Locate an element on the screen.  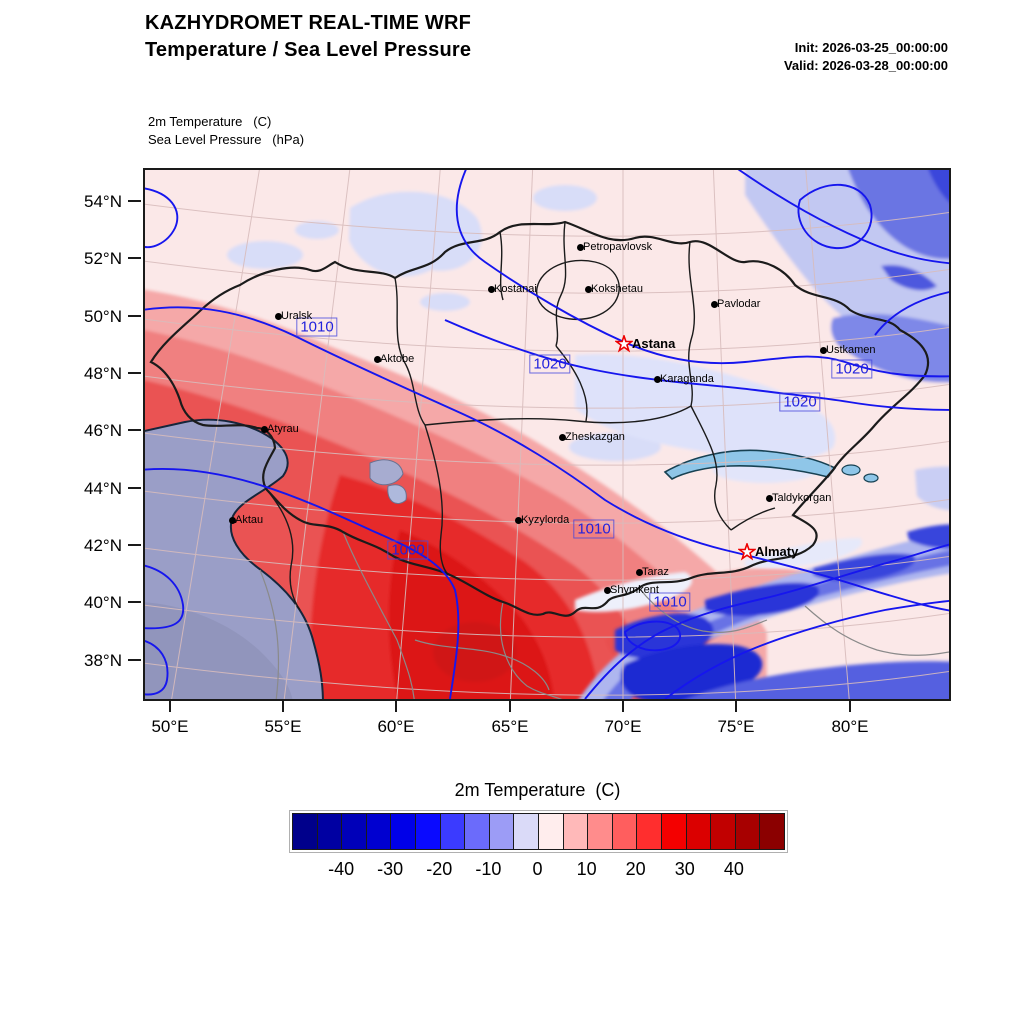
city-label: Taraz is located at coordinates (655, 571).